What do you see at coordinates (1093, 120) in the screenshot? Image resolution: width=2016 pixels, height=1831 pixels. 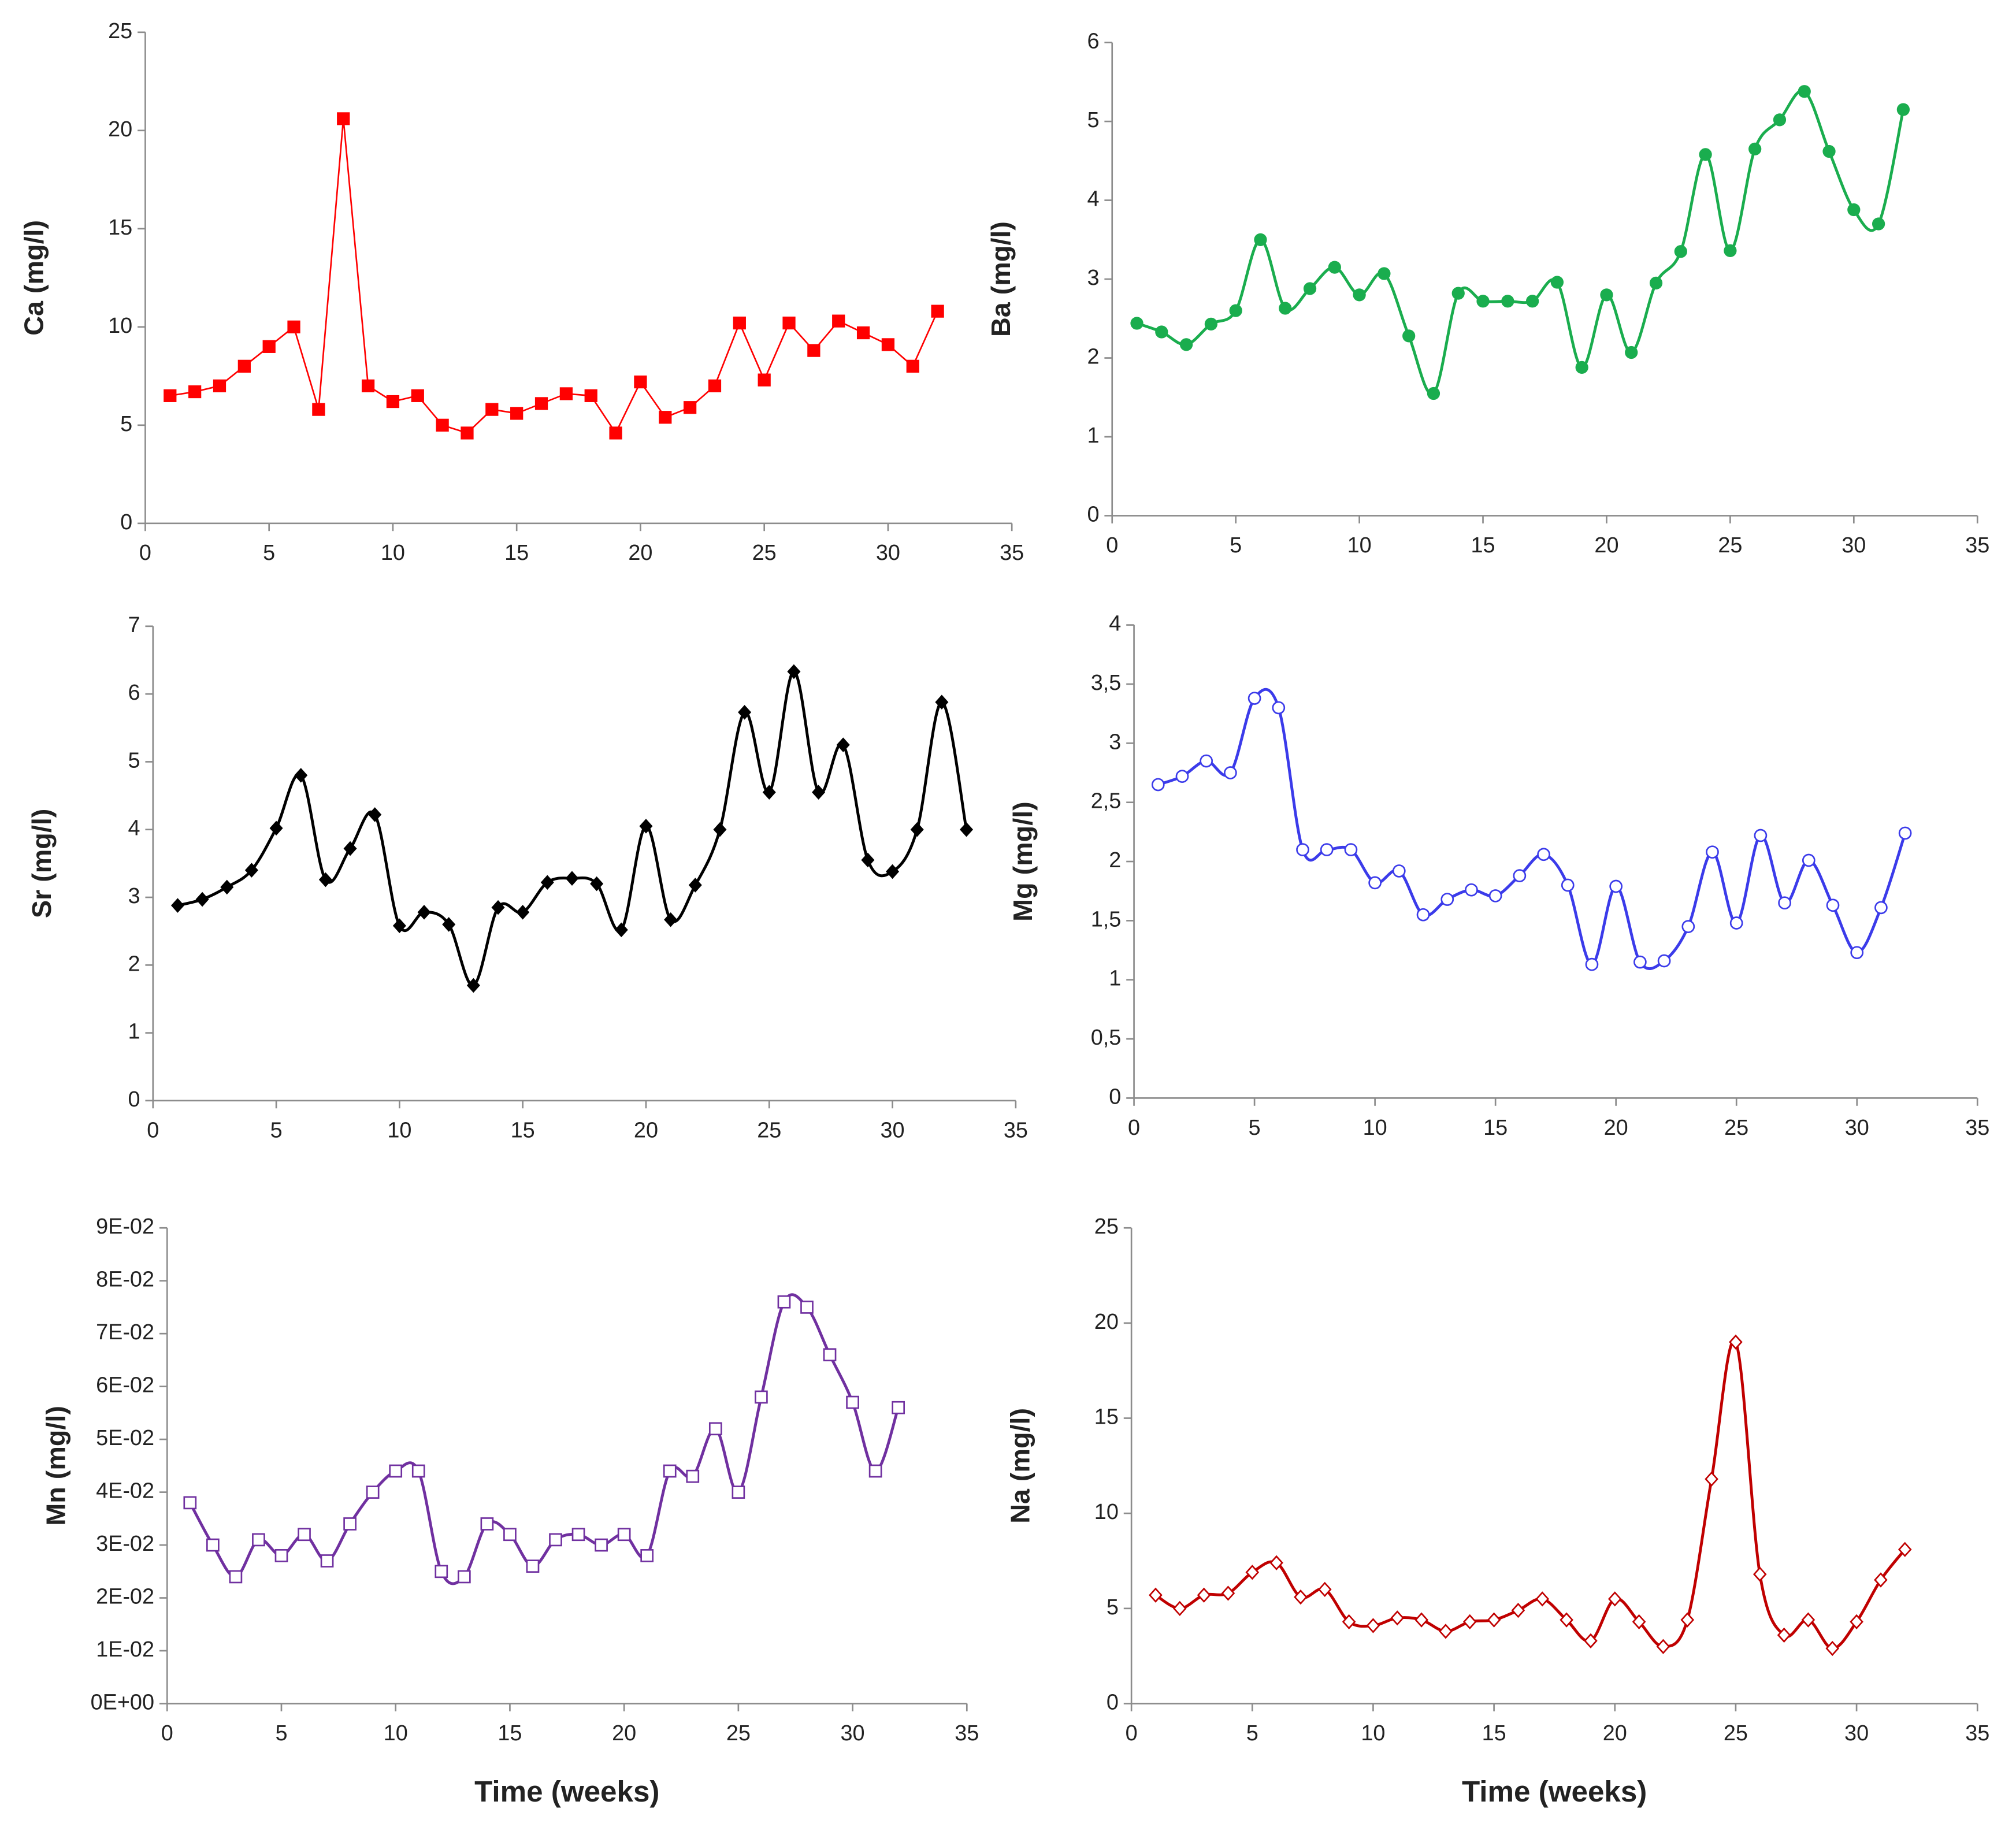 I see `y-tick-label: 5` at bounding box center [1093, 120].